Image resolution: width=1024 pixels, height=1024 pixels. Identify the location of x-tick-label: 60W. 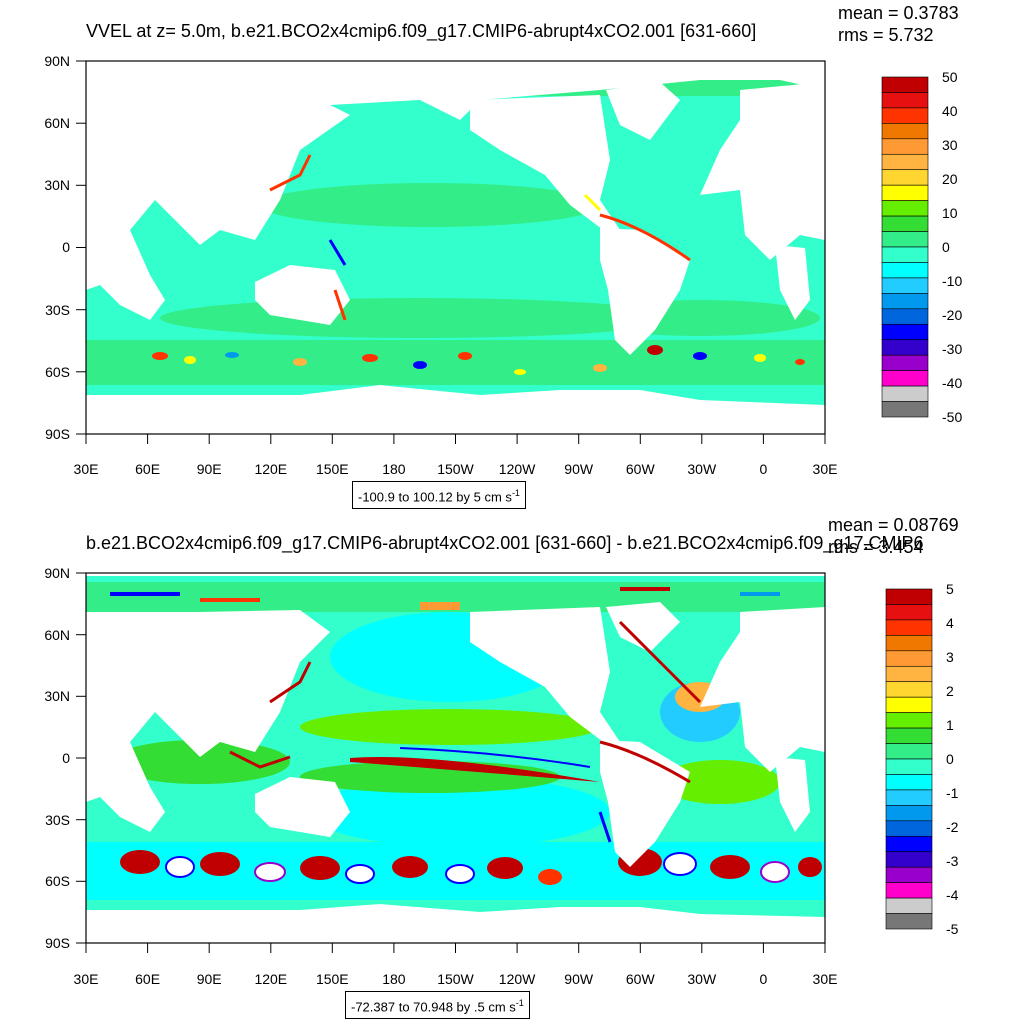
(641, 979).